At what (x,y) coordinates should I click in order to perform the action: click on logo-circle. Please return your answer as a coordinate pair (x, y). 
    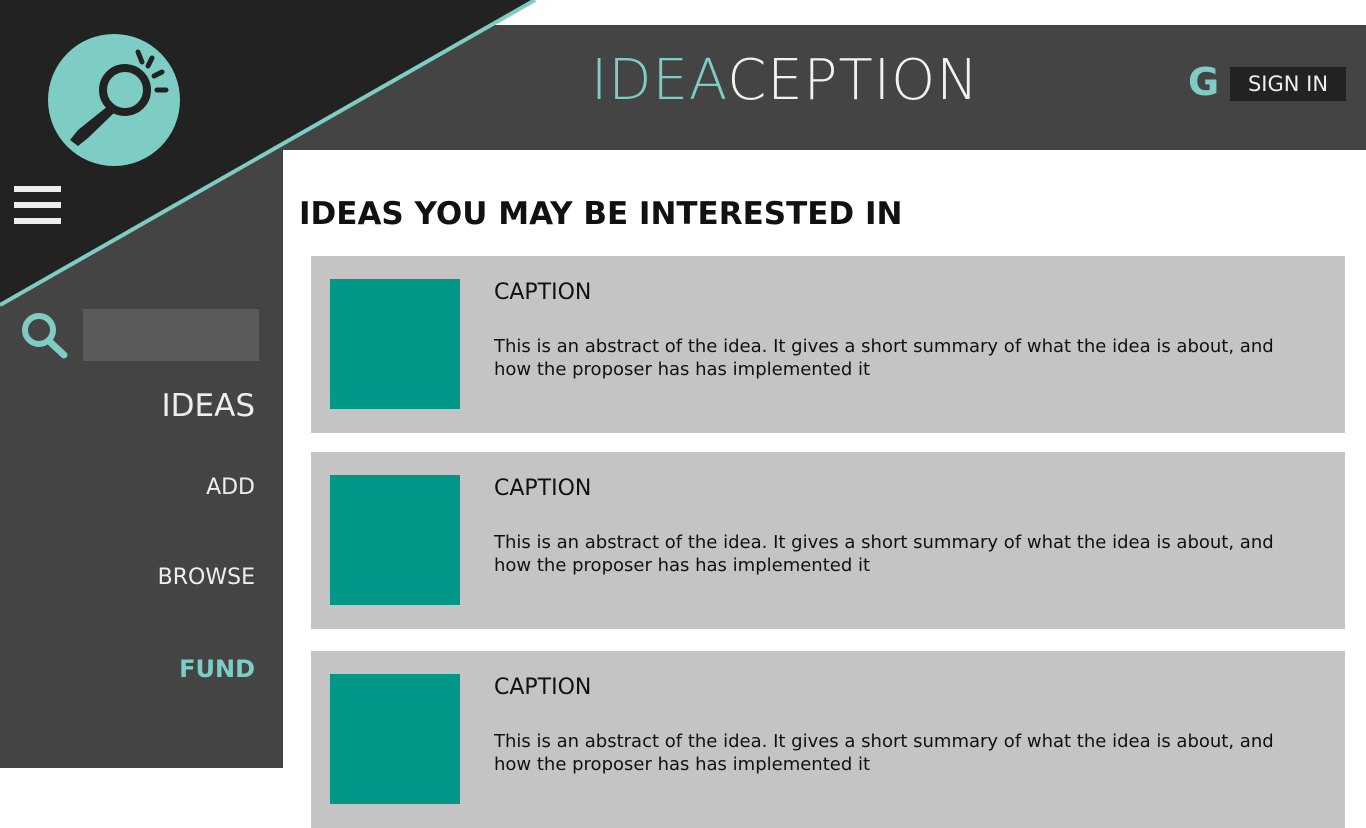
    Looking at the image, I should click on (114, 100).